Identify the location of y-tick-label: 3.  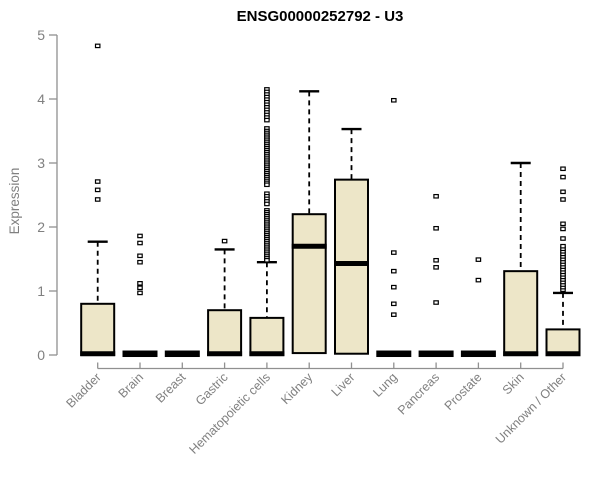
(41, 163).